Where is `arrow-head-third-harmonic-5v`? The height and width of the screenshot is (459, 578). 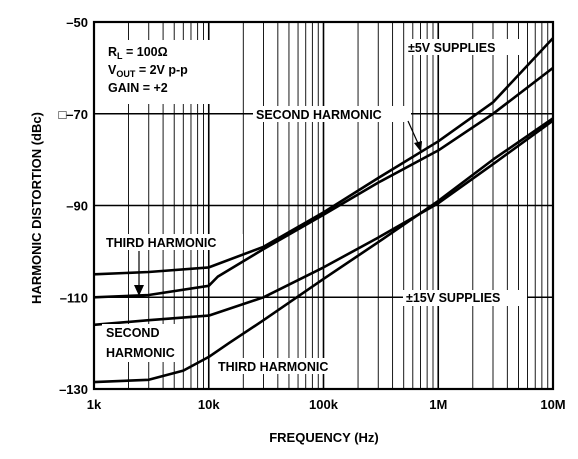 arrow-head-third-harmonic-5v is located at coordinates (139, 290).